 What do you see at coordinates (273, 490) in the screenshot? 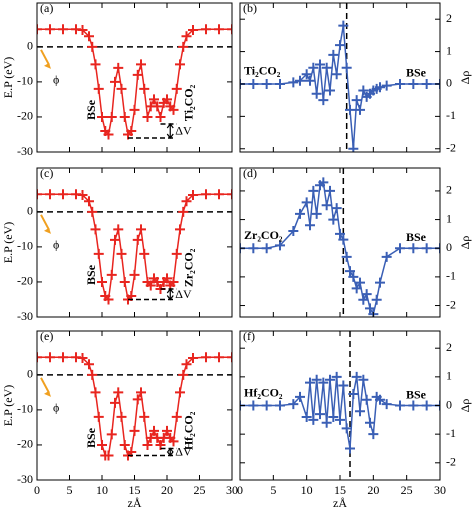
I see `x-tick-label: 5` at bounding box center [273, 490].